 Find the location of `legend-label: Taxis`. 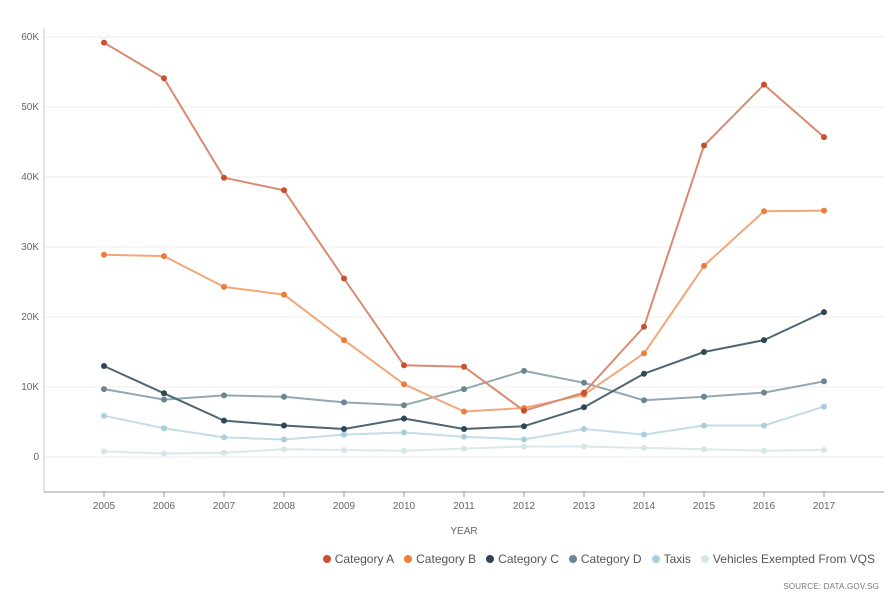

legend-label: Taxis is located at coordinates (677, 559).